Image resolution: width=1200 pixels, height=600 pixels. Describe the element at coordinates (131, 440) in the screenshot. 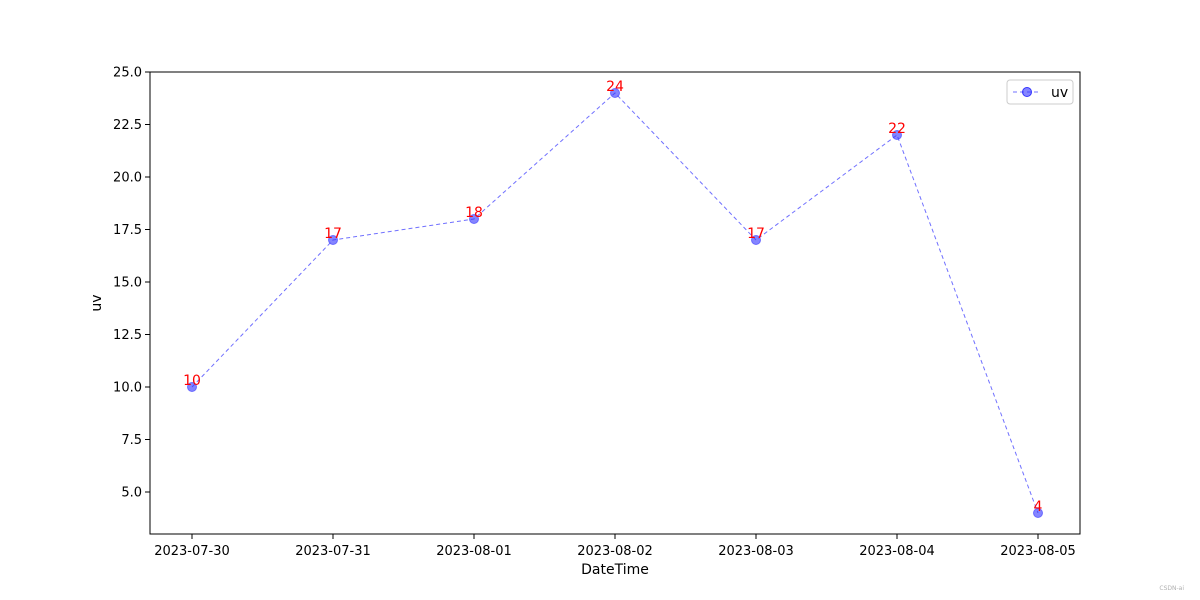

I see `y-tick-label: 7.5` at that location.